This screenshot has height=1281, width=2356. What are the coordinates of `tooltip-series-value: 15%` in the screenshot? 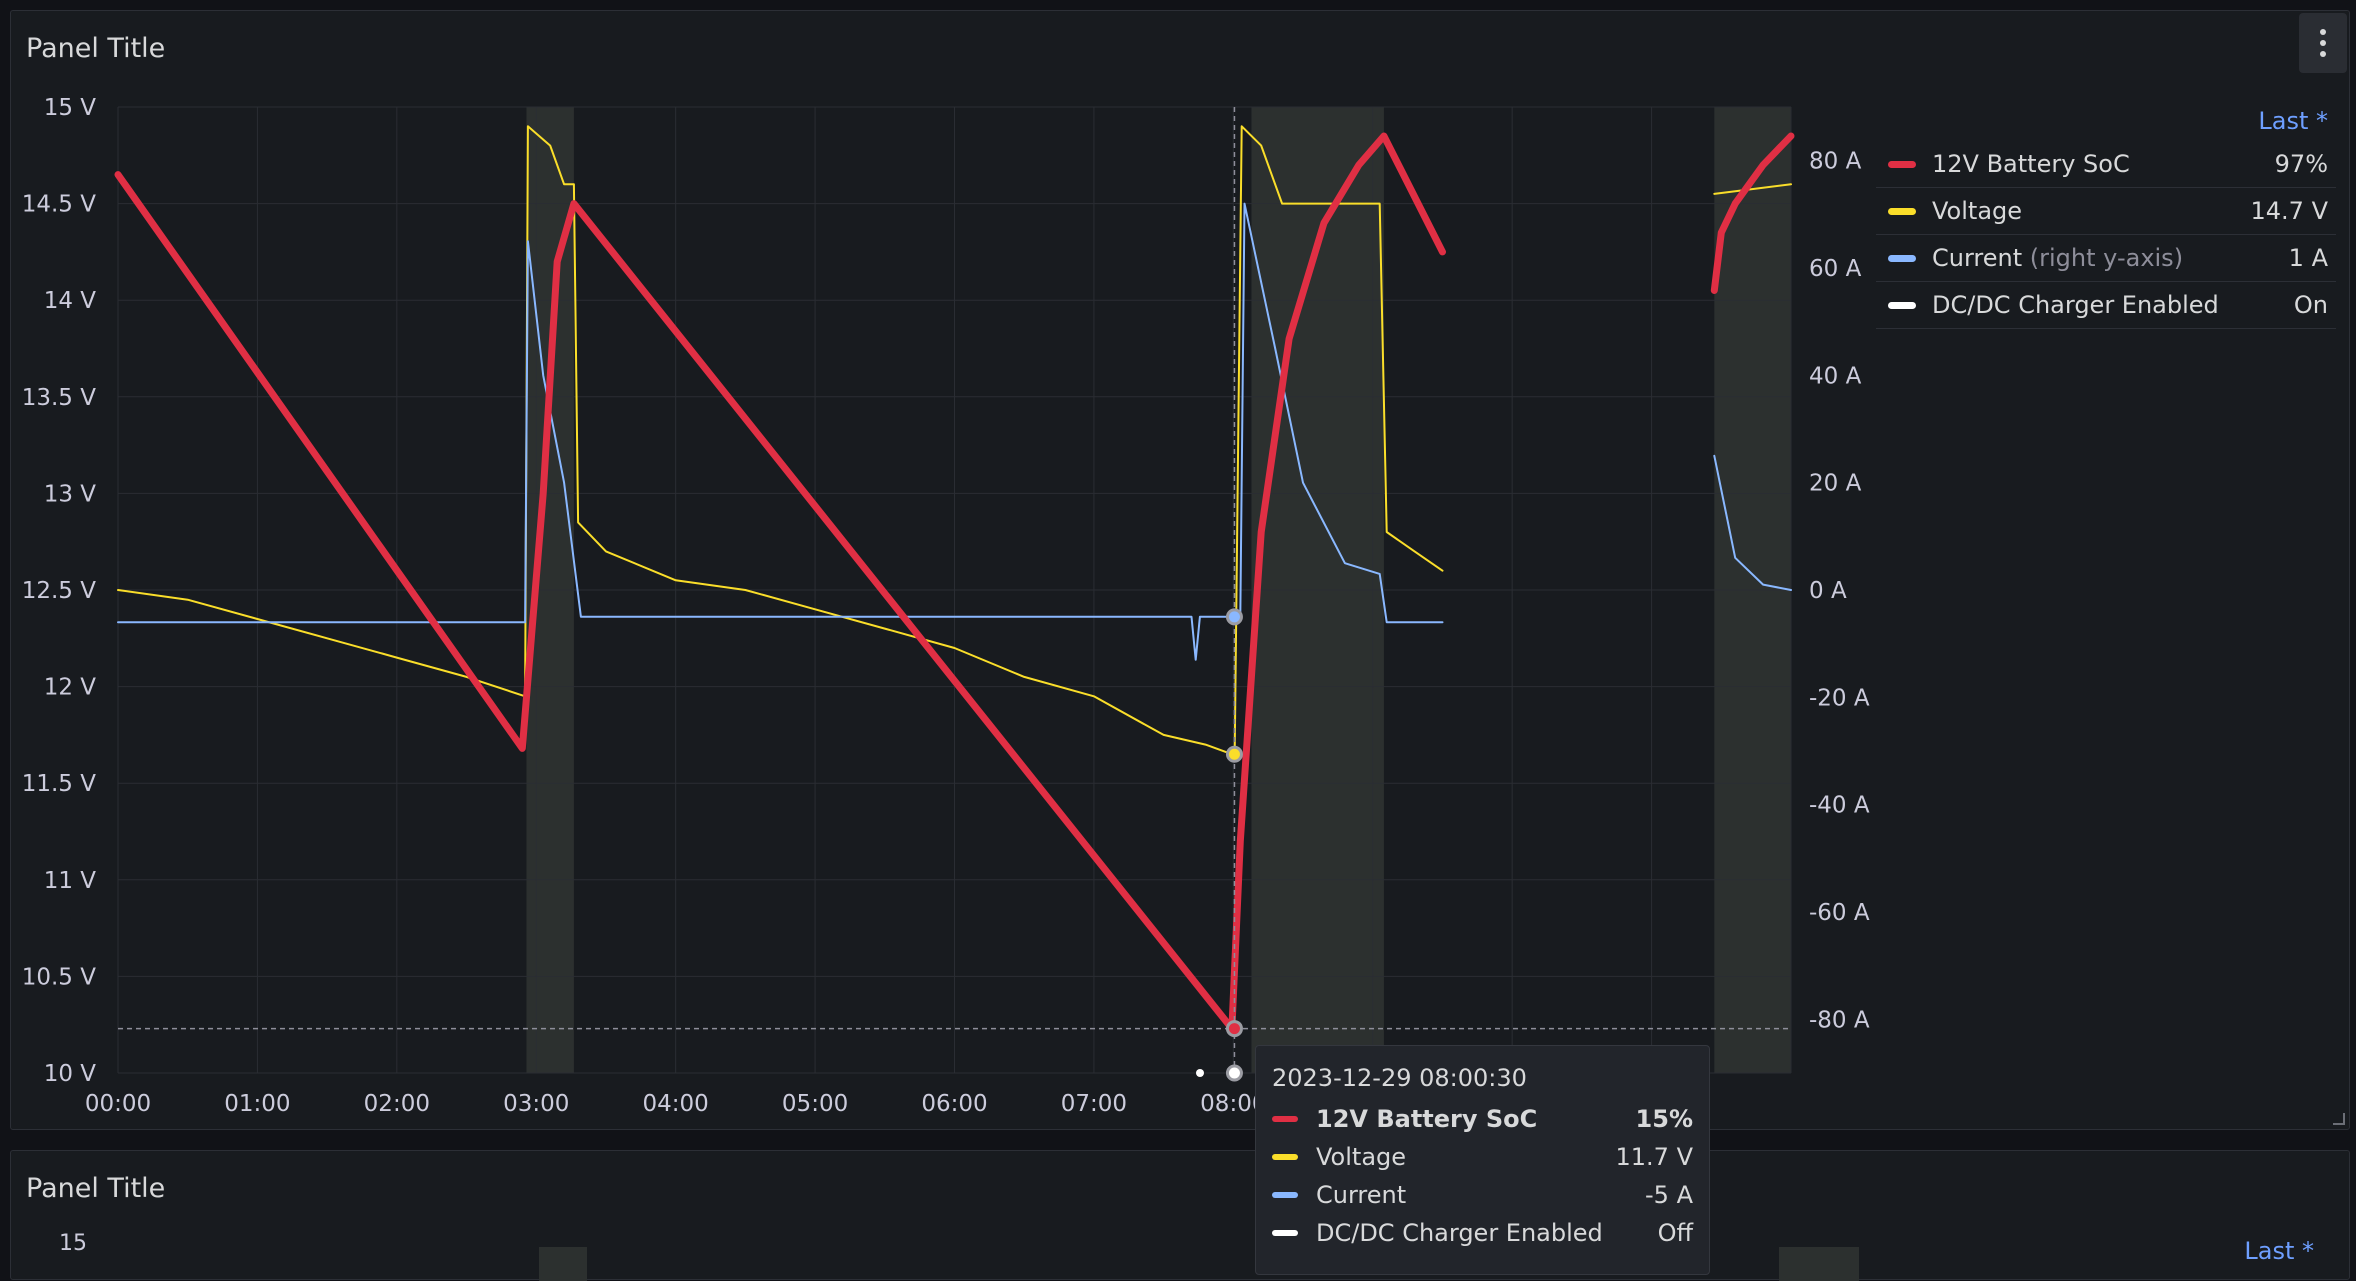 It's located at (1664, 1119).